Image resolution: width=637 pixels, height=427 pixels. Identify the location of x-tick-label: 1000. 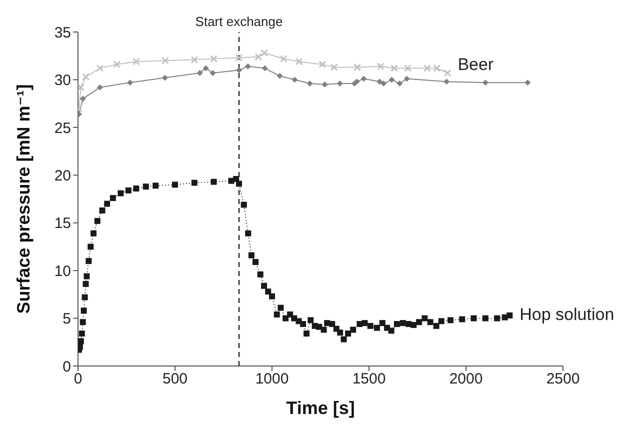
(272, 379).